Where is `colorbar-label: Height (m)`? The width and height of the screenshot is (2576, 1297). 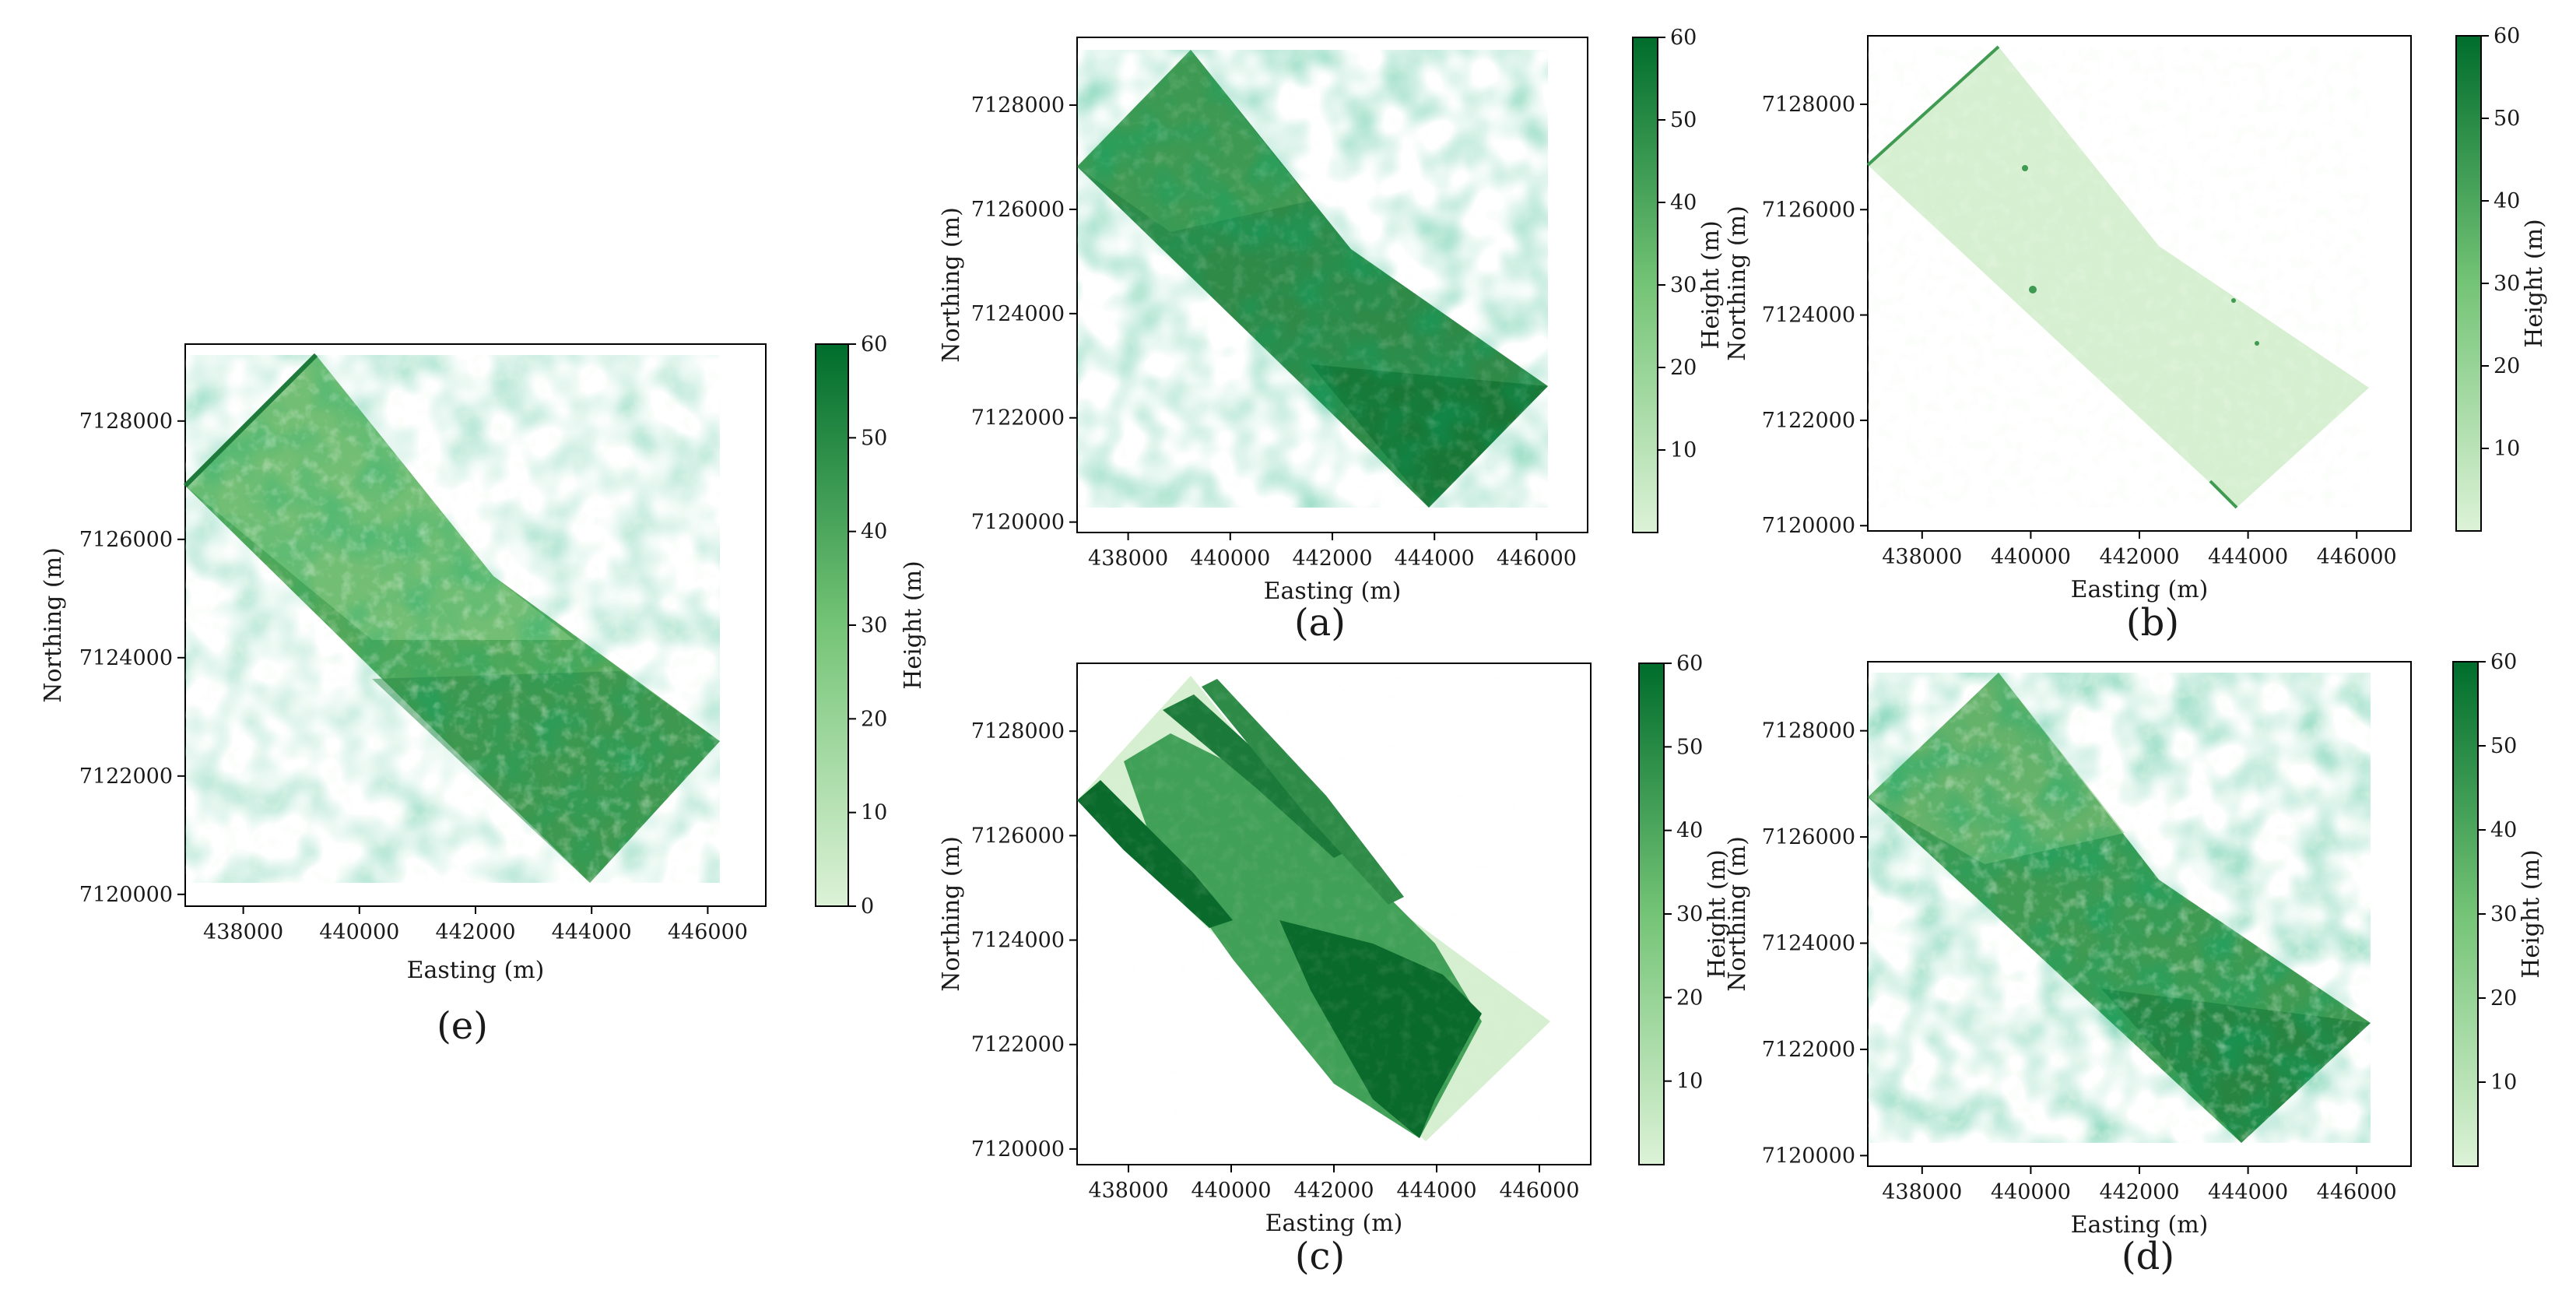
colorbar-label: Height (m) is located at coordinates (2534, 283).